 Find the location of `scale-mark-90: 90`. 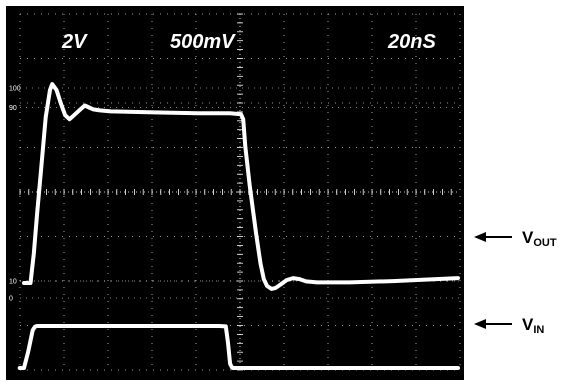

scale-mark-90: 90 is located at coordinates (13, 108).